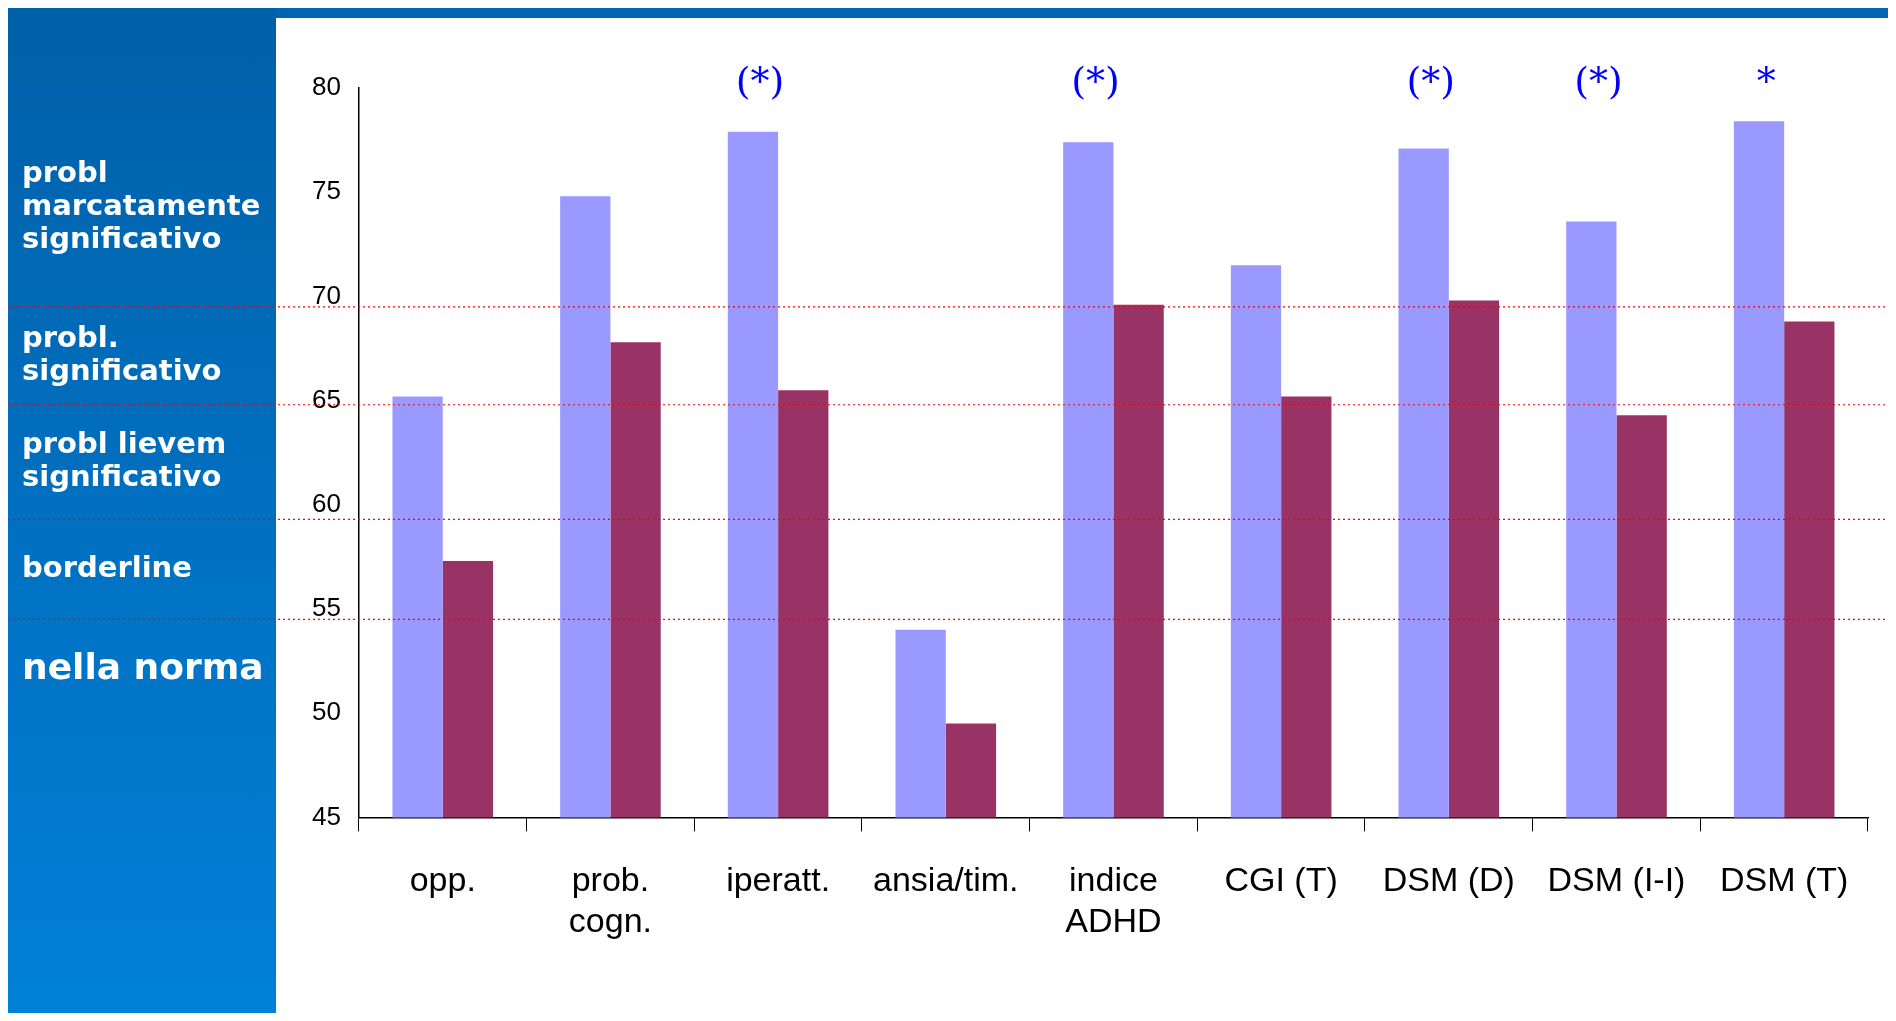 The height and width of the screenshot is (1021, 1896). I want to click on text: nella norma, so click(143, 666).